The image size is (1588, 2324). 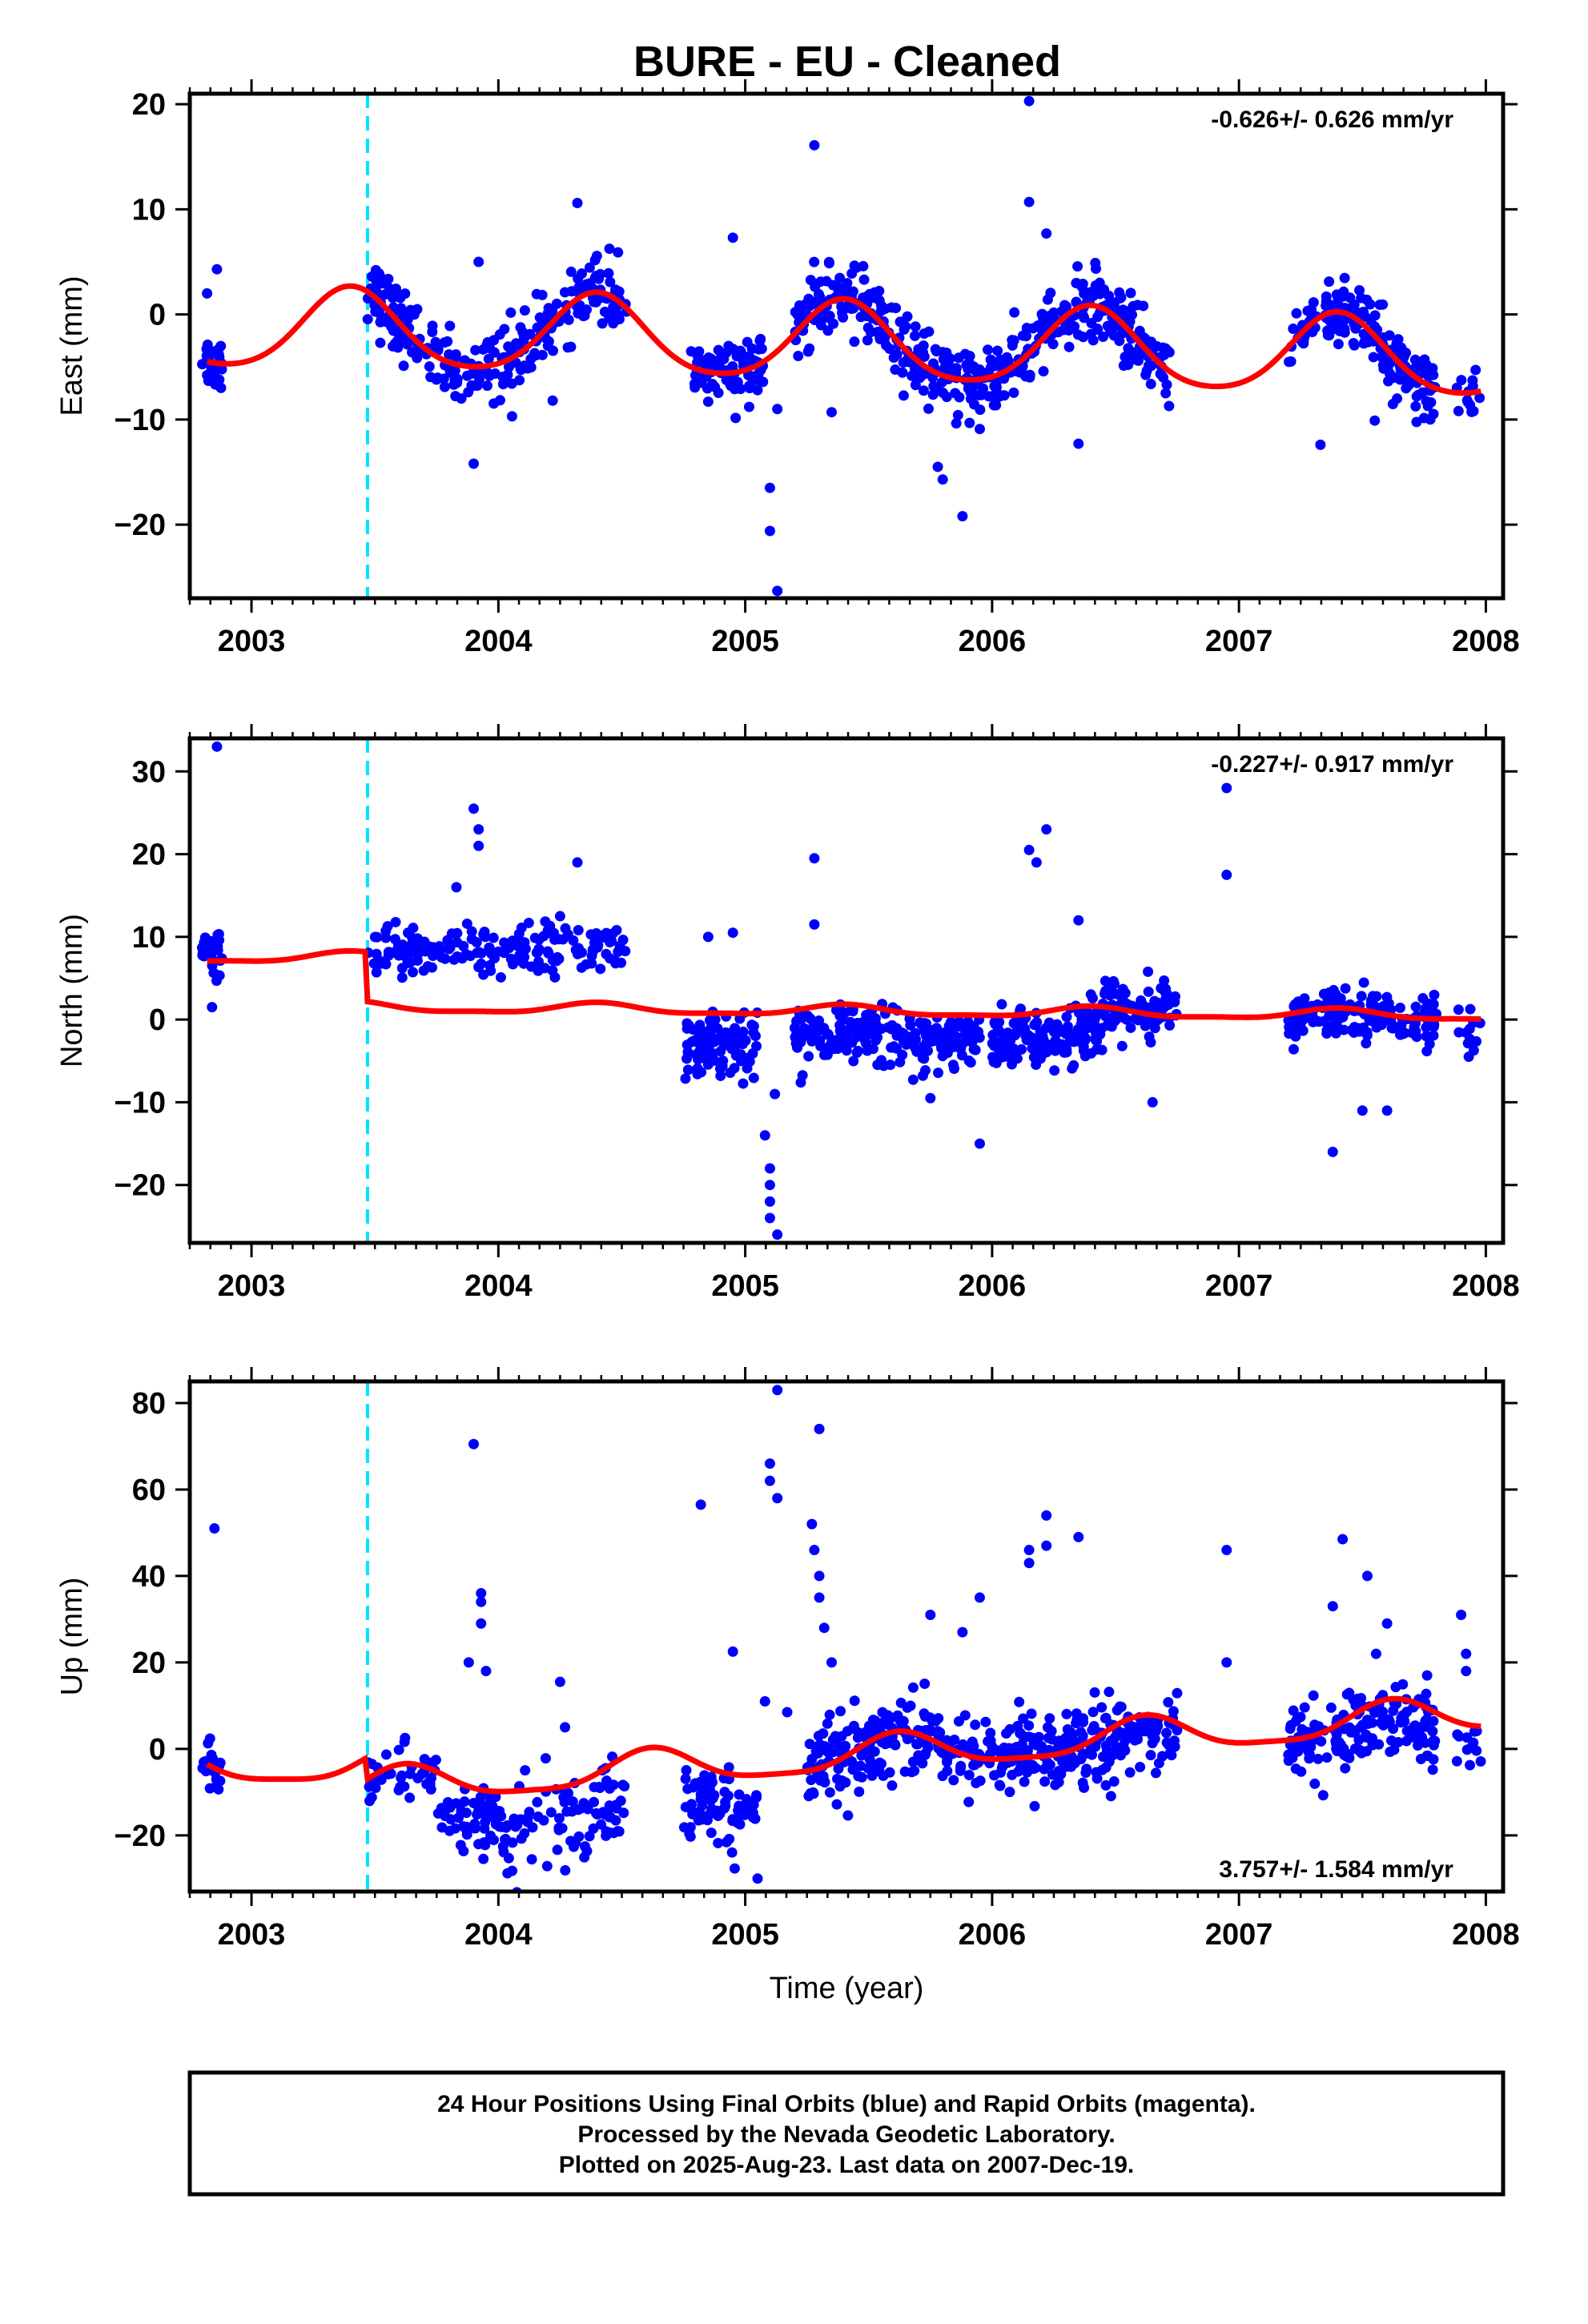 I want to click on x-tick-label: 2004, so click(x=499, y=1935).